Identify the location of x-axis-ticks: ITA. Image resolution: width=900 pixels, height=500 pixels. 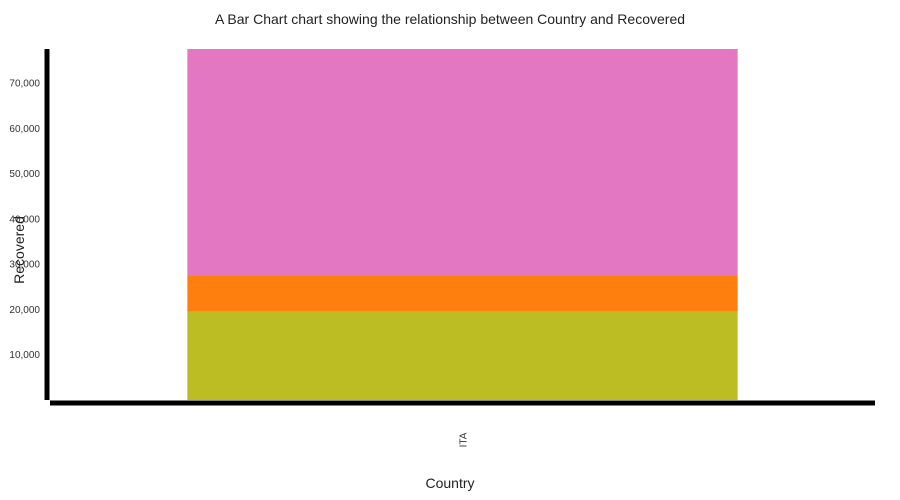
(464, 439).